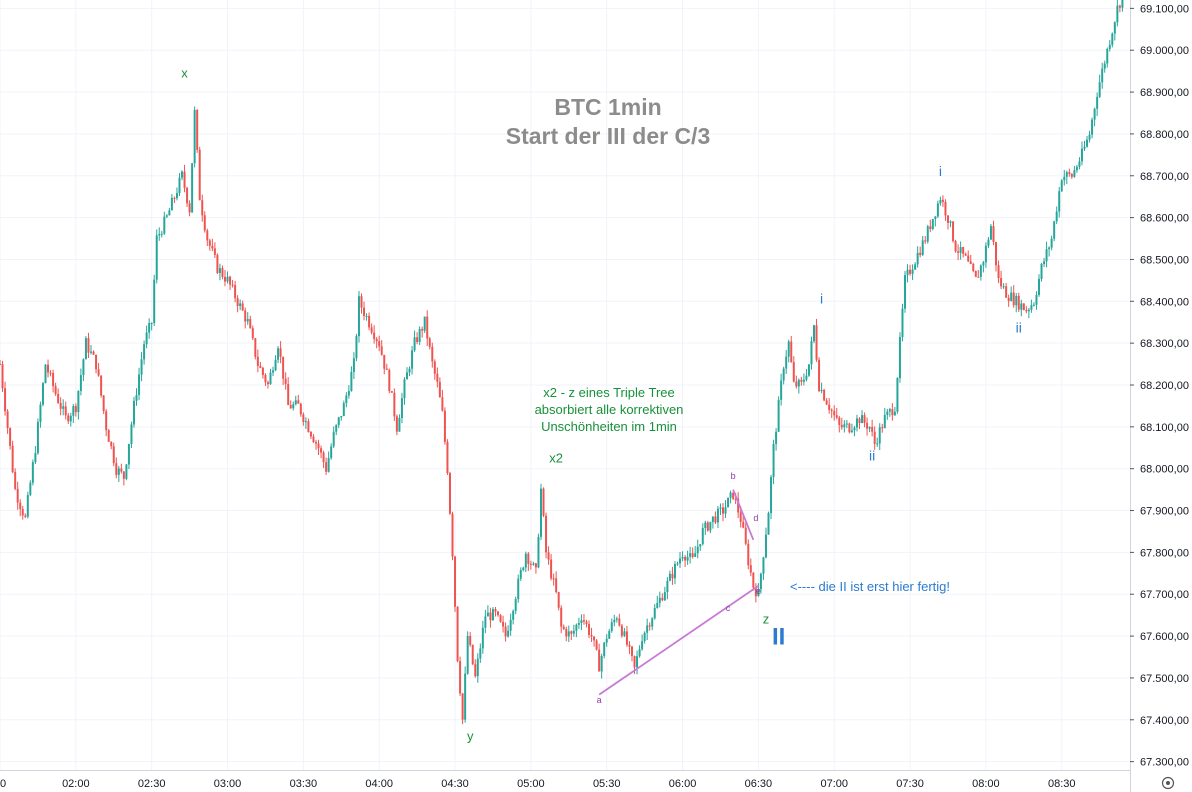 The width and height of the screenshot is (1192, 792). What do you see at coordinates (470, 736) in the screenshot?
I see `wave-label-1: y` at bounding box center [470, 736].